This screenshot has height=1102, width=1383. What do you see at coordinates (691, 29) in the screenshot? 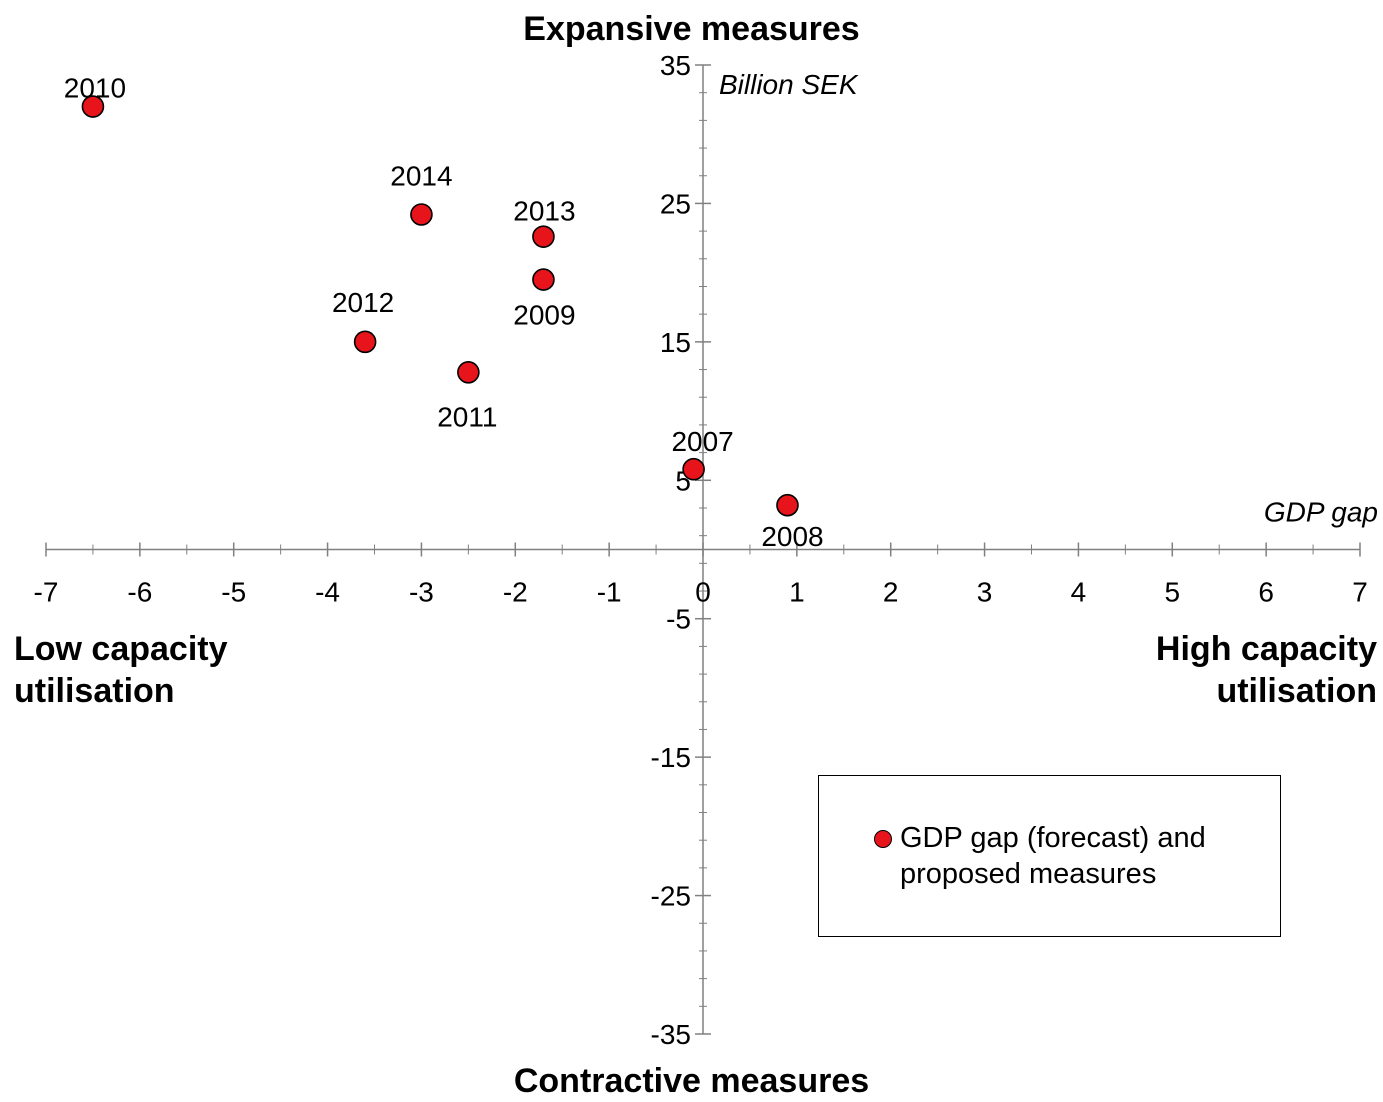
I see `top-quadrant-label: Expansive measures` at bounding box center [691, 29].